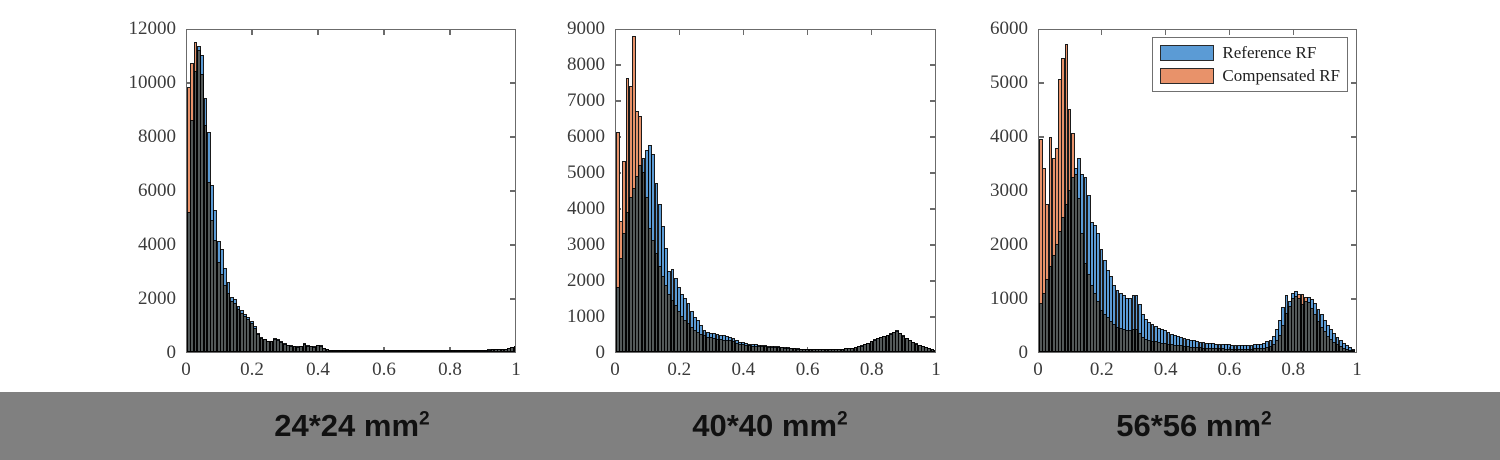  Describe the element at coordinates (152, 28) in the screenshot. I see `y-tick-label: 12000` at that location.